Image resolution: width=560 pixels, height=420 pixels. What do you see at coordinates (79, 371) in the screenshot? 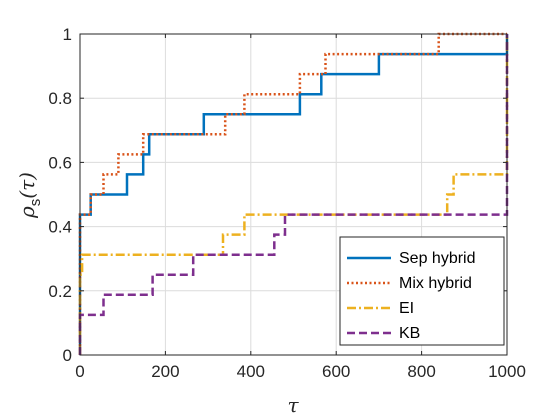
I see `x-tick-label: 0` at bounding box center [79, 371].